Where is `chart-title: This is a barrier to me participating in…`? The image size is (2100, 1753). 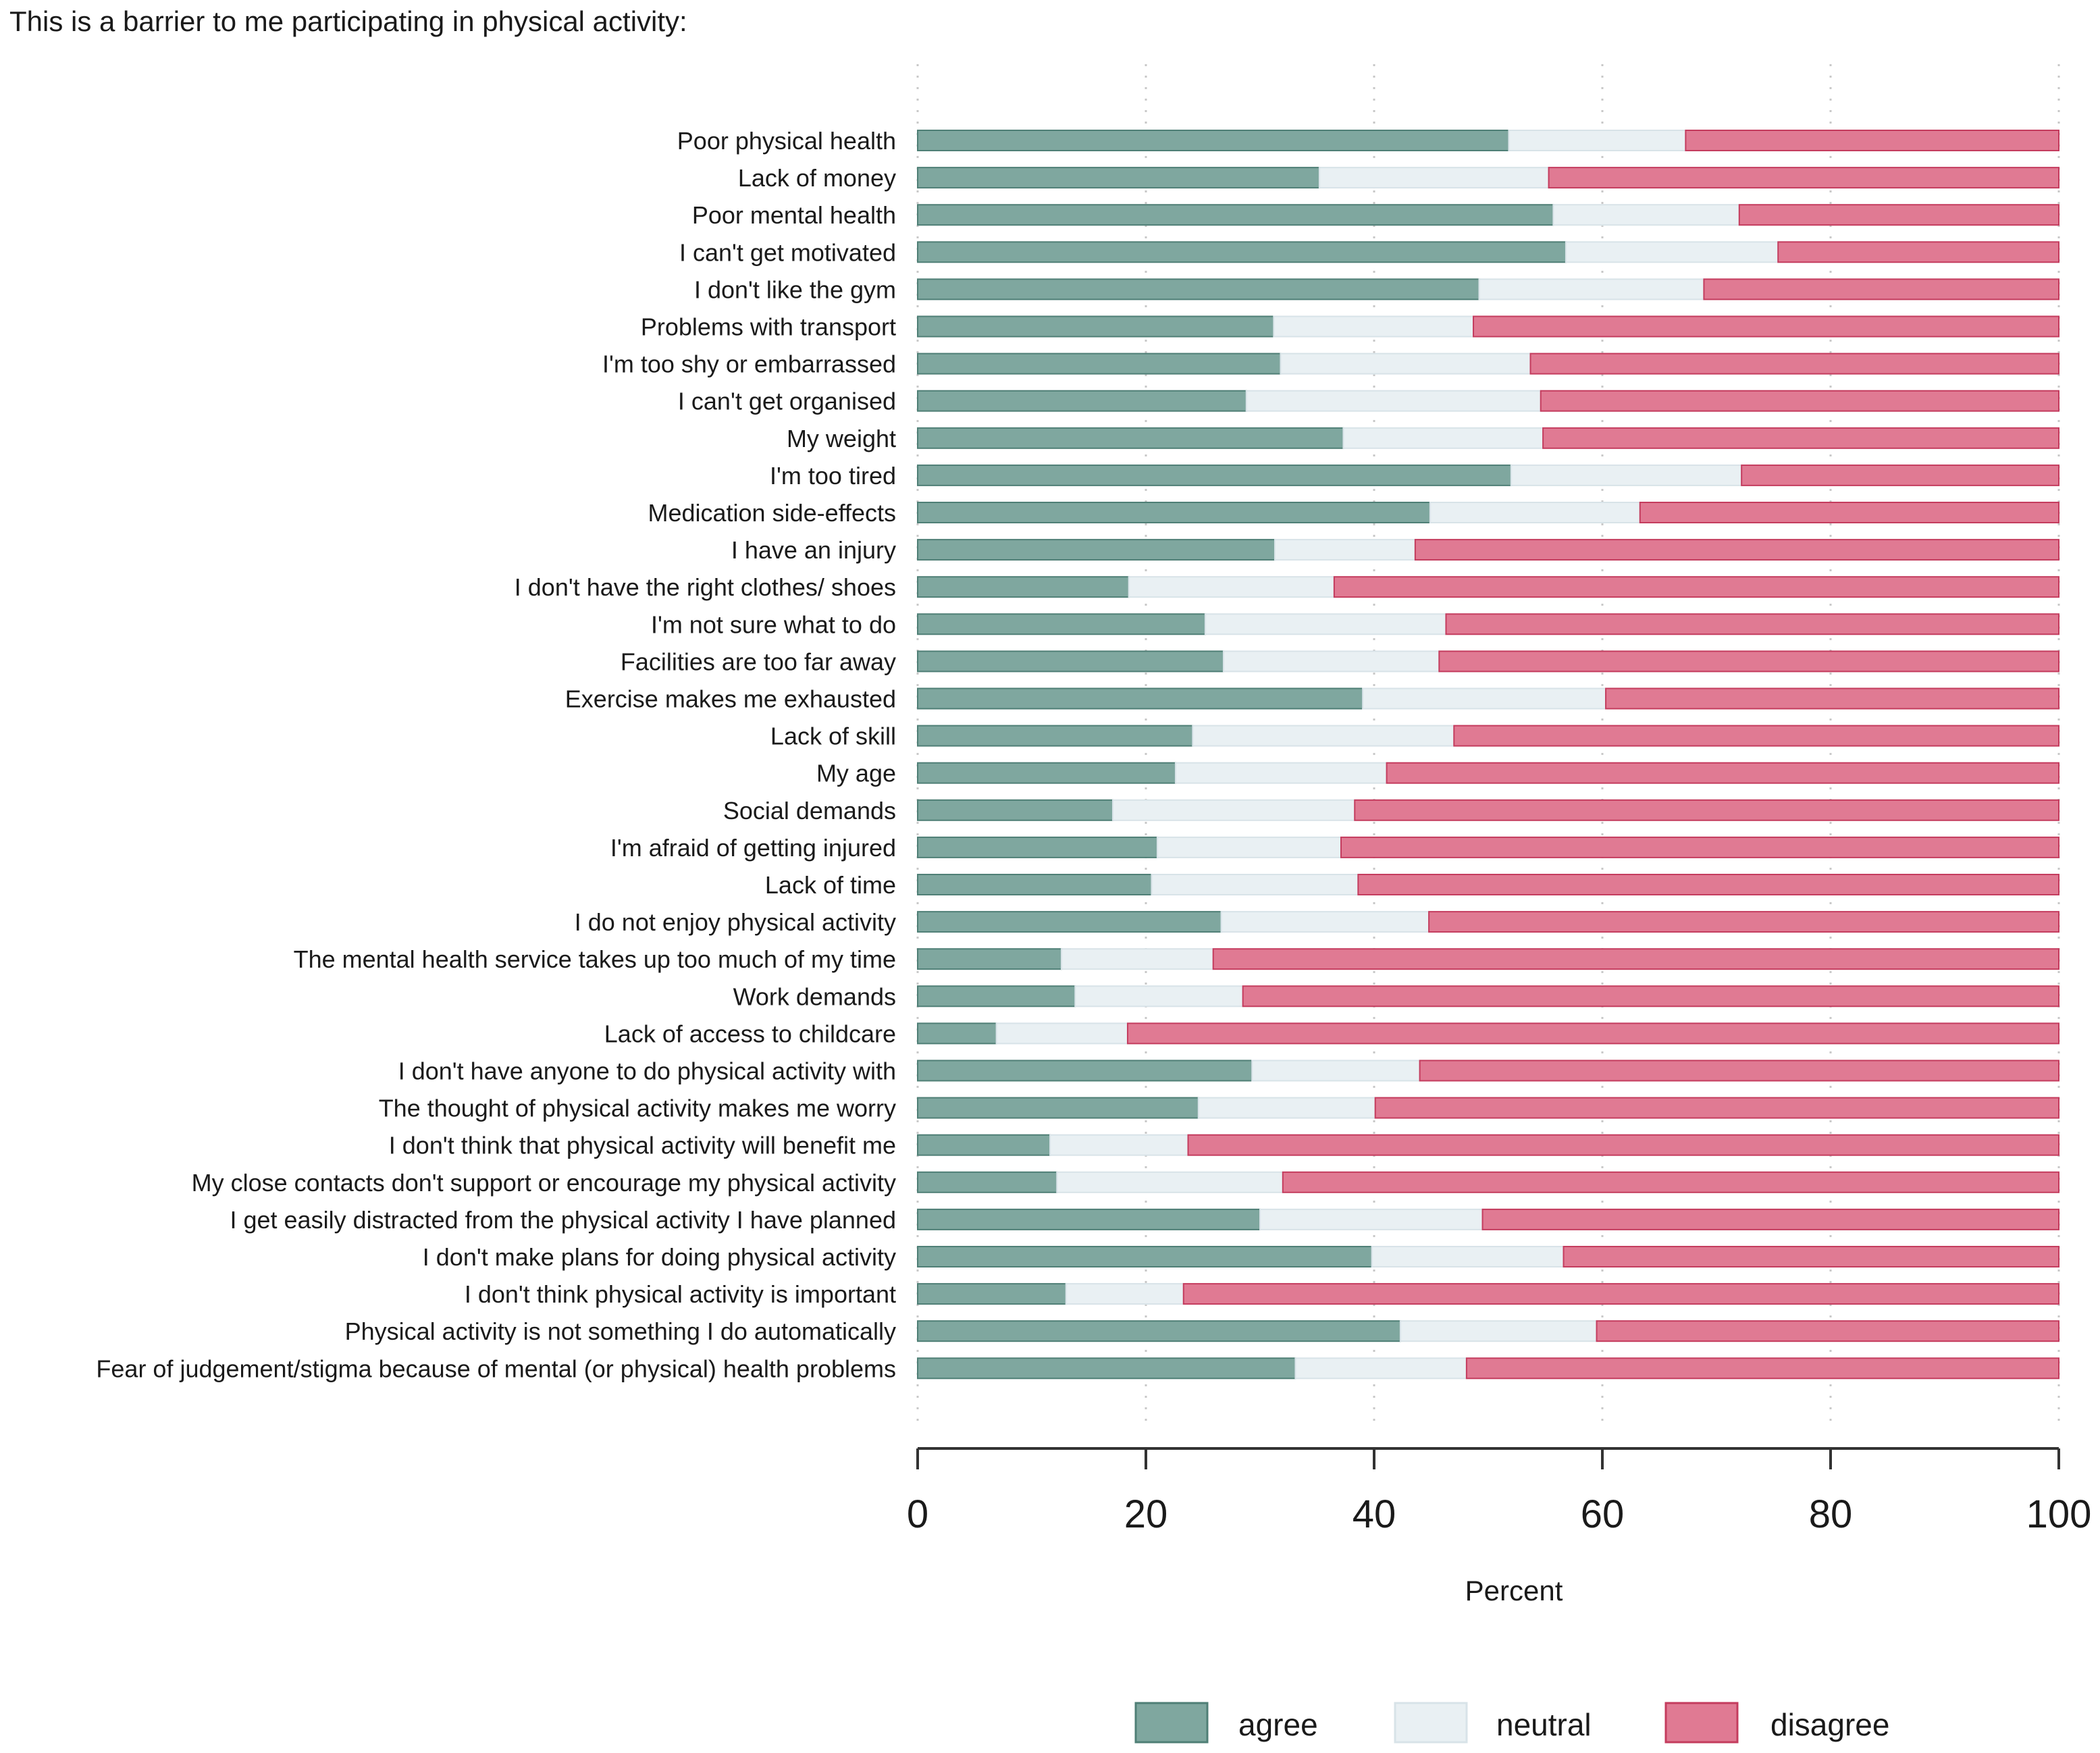 chart-title: This is a barrier to me participating in… is located at coordinates (348, 21).